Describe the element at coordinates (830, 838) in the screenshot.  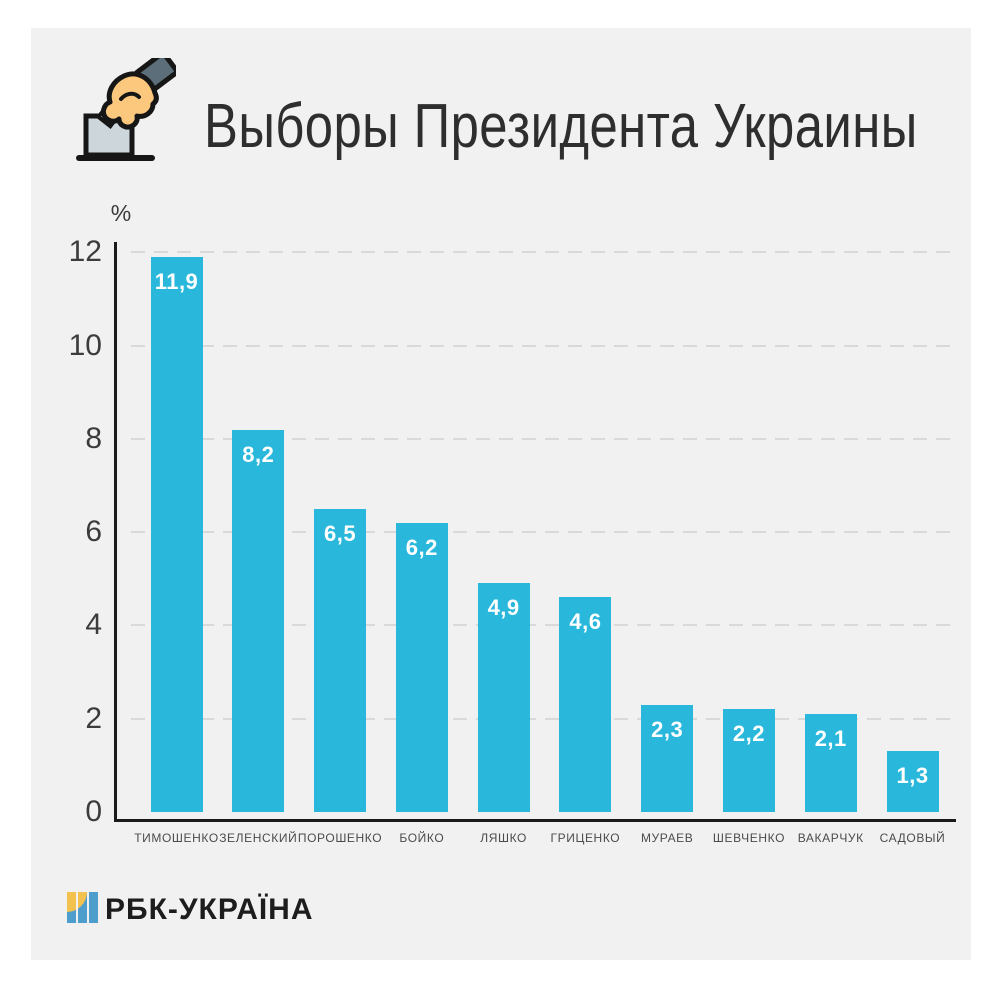
I see `bar-category-label: ВАКАРЧУК` at that location.